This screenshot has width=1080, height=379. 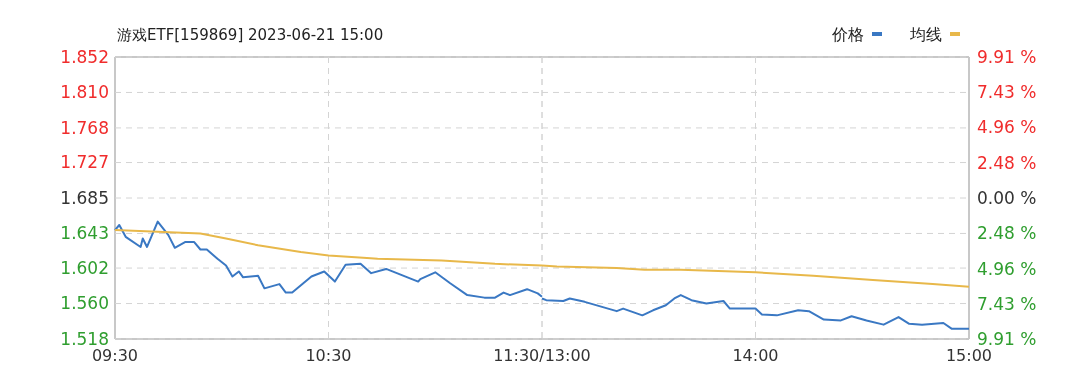 I want to click on y-tick-label: 1.768, so click(x=84, y=127).